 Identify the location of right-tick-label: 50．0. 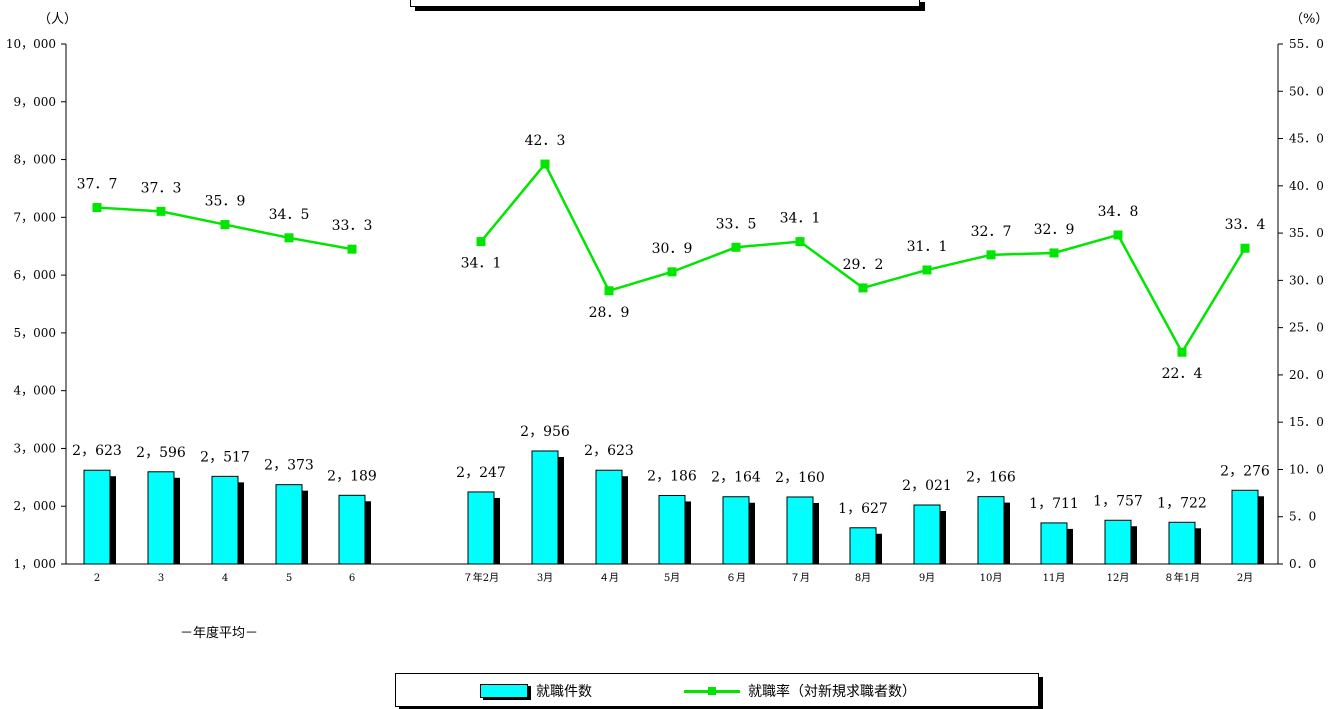
(1306, 91).